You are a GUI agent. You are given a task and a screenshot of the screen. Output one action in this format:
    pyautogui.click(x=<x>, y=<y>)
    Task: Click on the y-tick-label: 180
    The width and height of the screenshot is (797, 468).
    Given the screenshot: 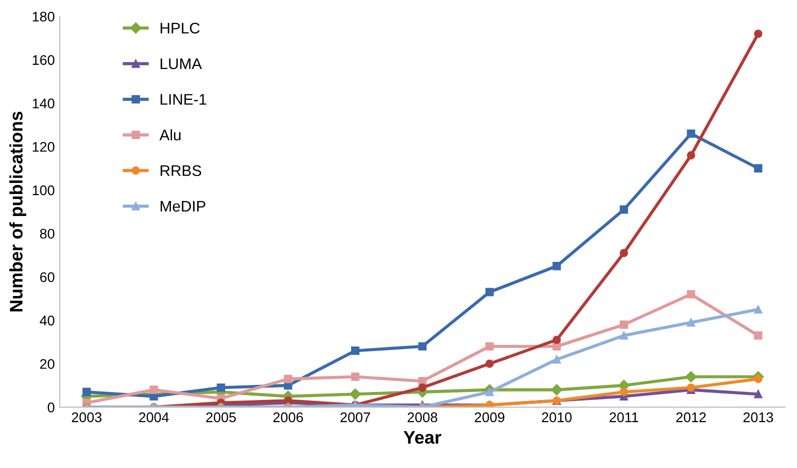 What is the action you would take?
    pyautogui.click(x=43, y=17)
    